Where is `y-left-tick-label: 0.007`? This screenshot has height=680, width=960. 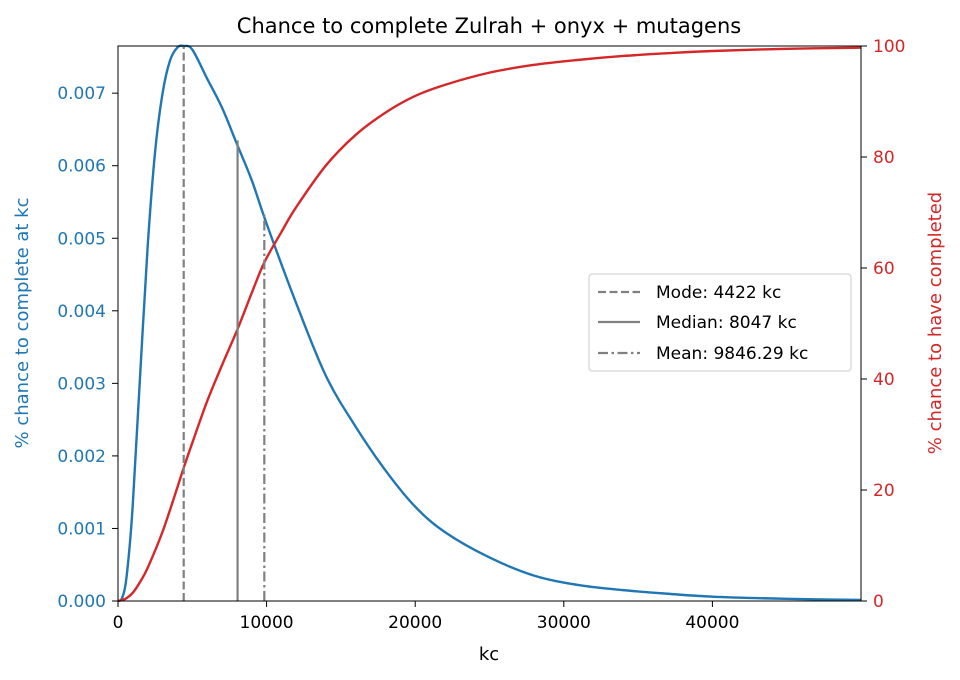 y-left-tick-label: 0.007 is located at coordinates (81, 94).